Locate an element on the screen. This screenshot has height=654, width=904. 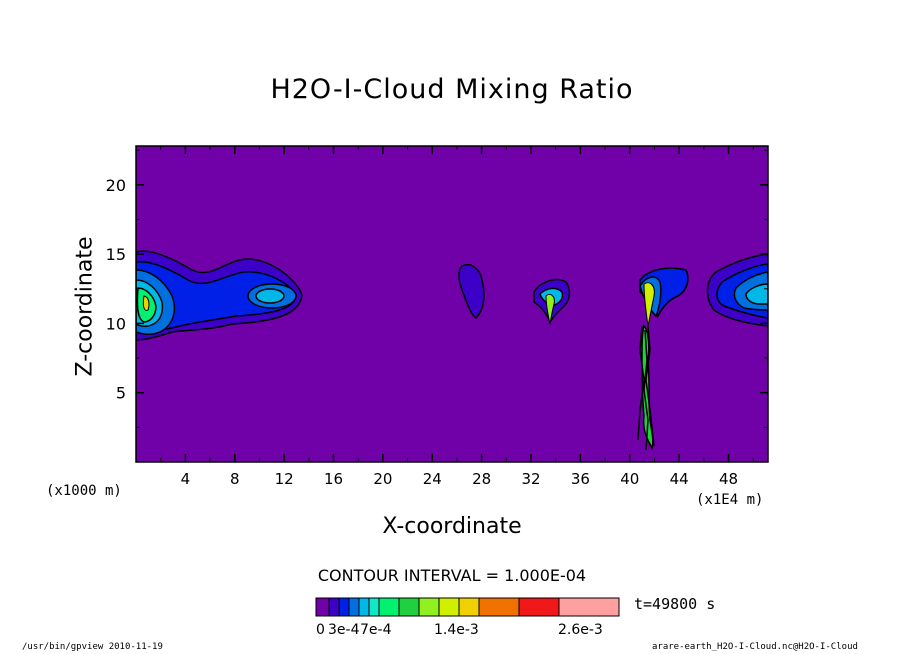
contour-cloud-34-core is located at coordinates (550, 309).